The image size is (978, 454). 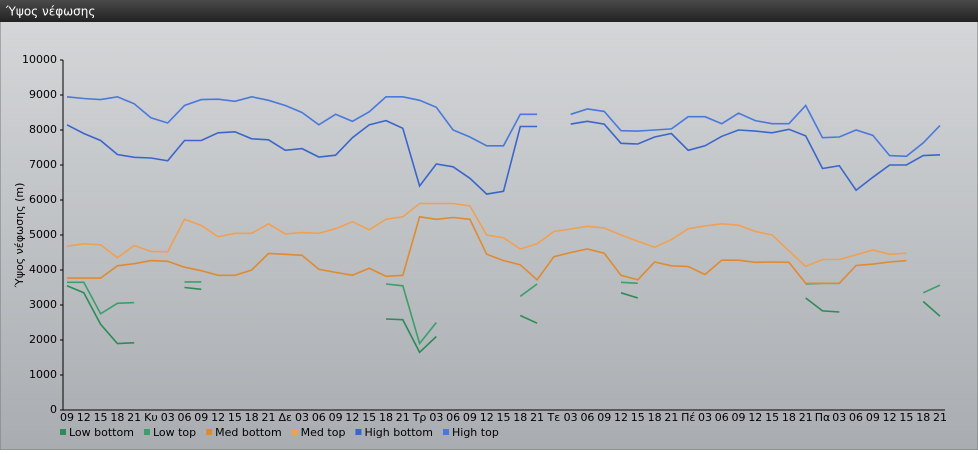 What do you see at coordinates (489, 11) in the screenshot?
I see `title-bar` at bounding box center [489, 11].